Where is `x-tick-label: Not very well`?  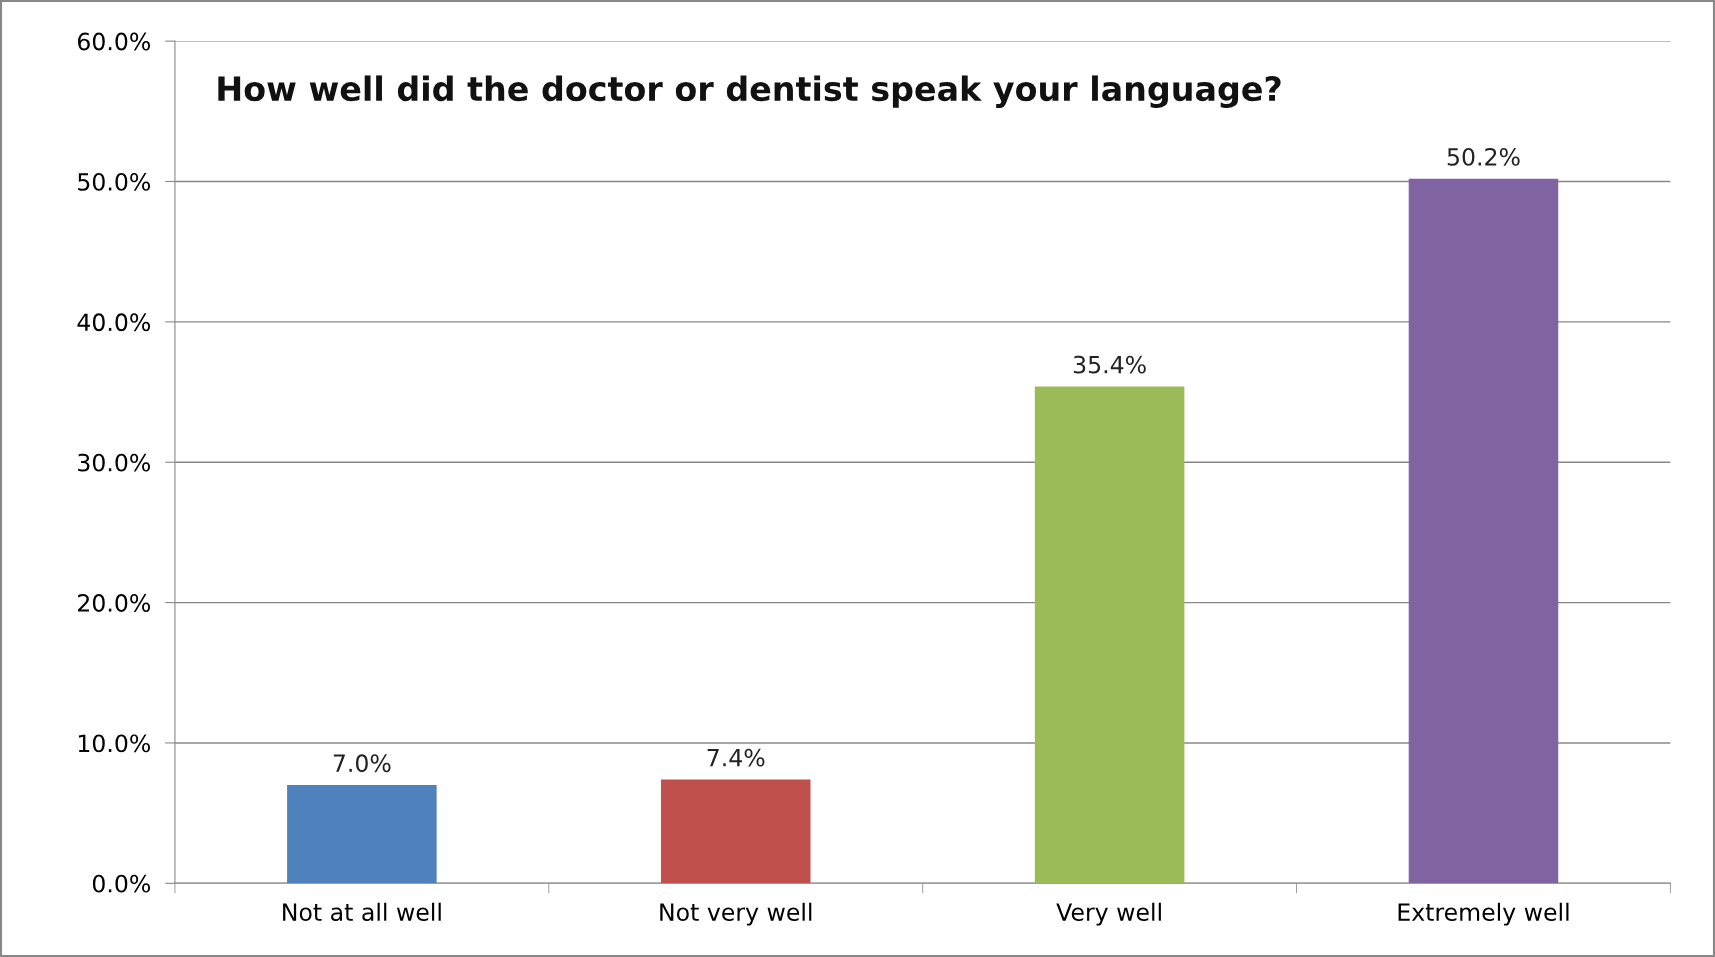
x-tick-label: Not very well is located at coordinates (736, 914).